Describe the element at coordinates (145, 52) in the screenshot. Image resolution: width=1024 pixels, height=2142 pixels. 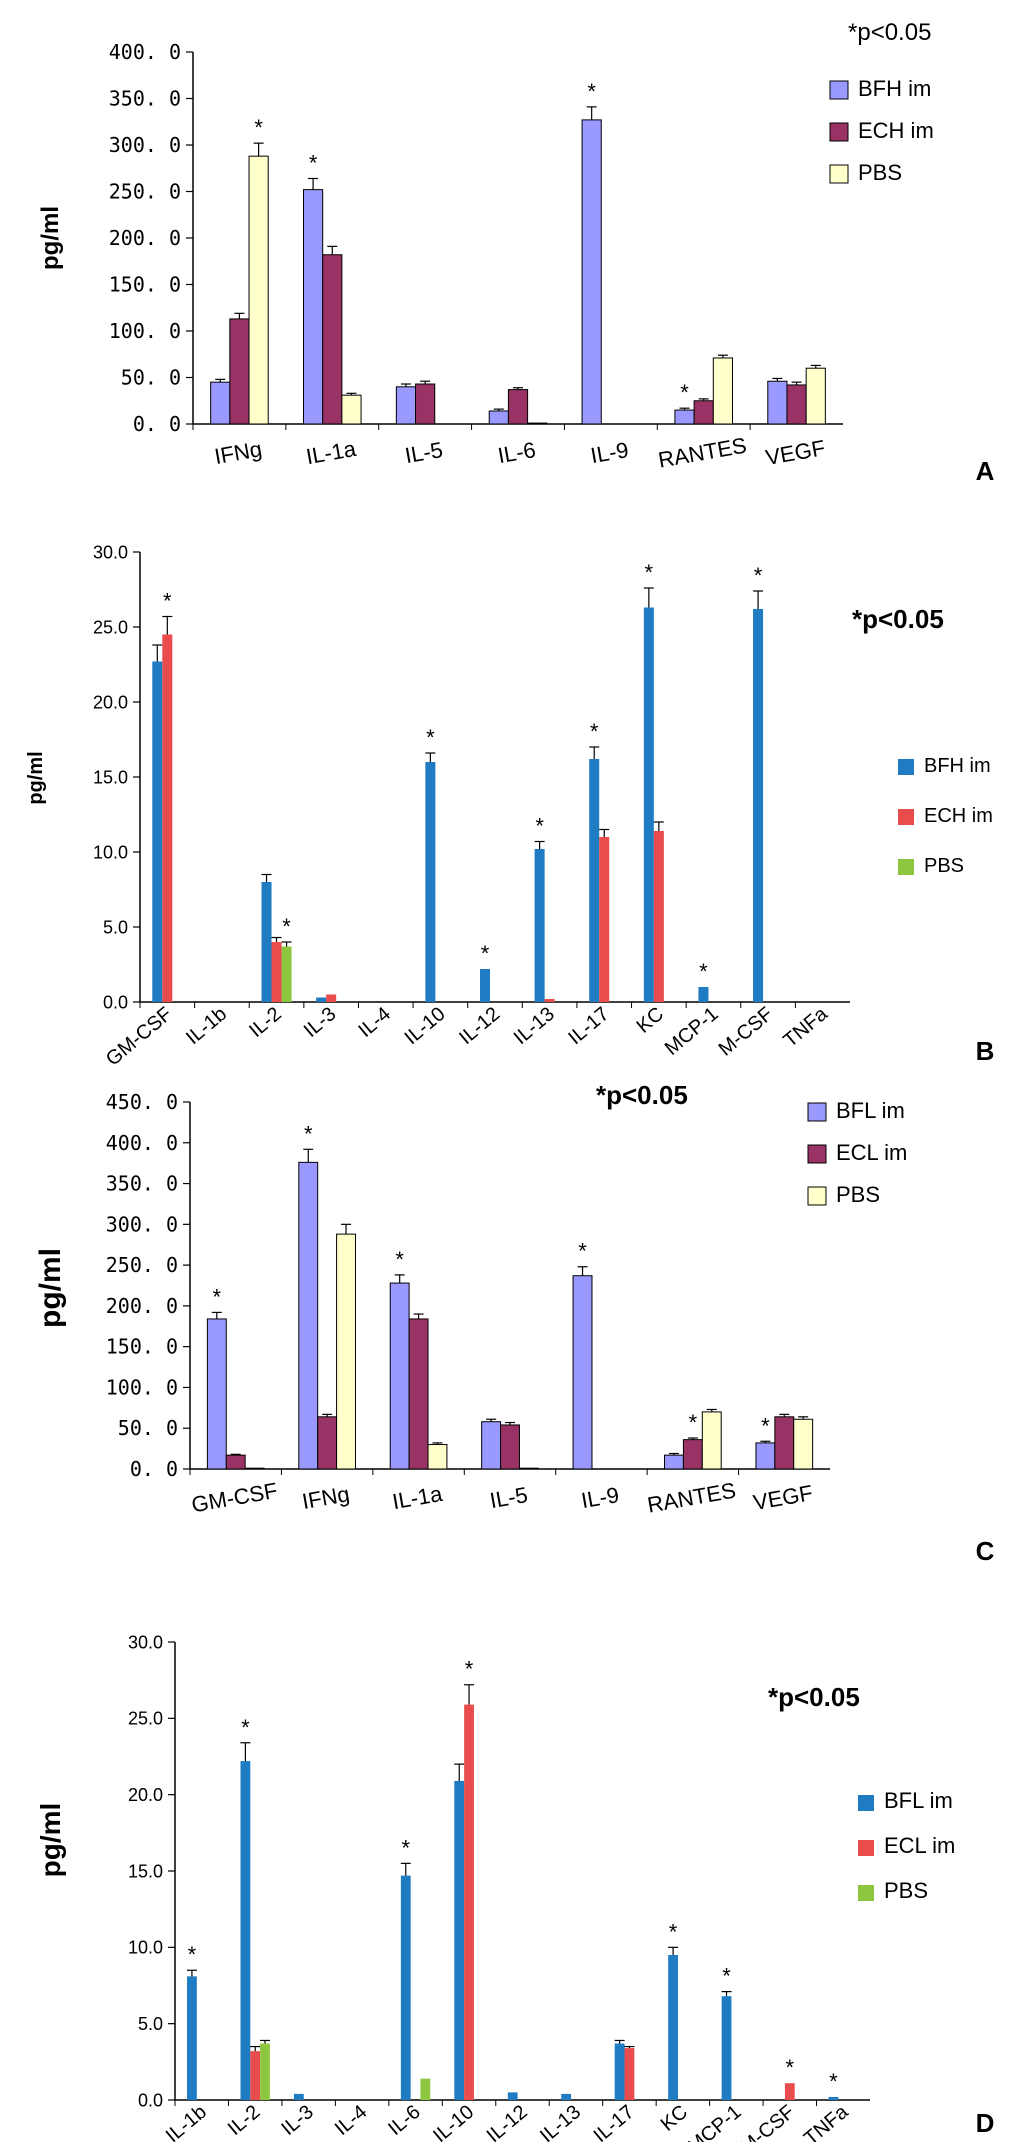
I see `y-tick-label: 400. 0` at that location.